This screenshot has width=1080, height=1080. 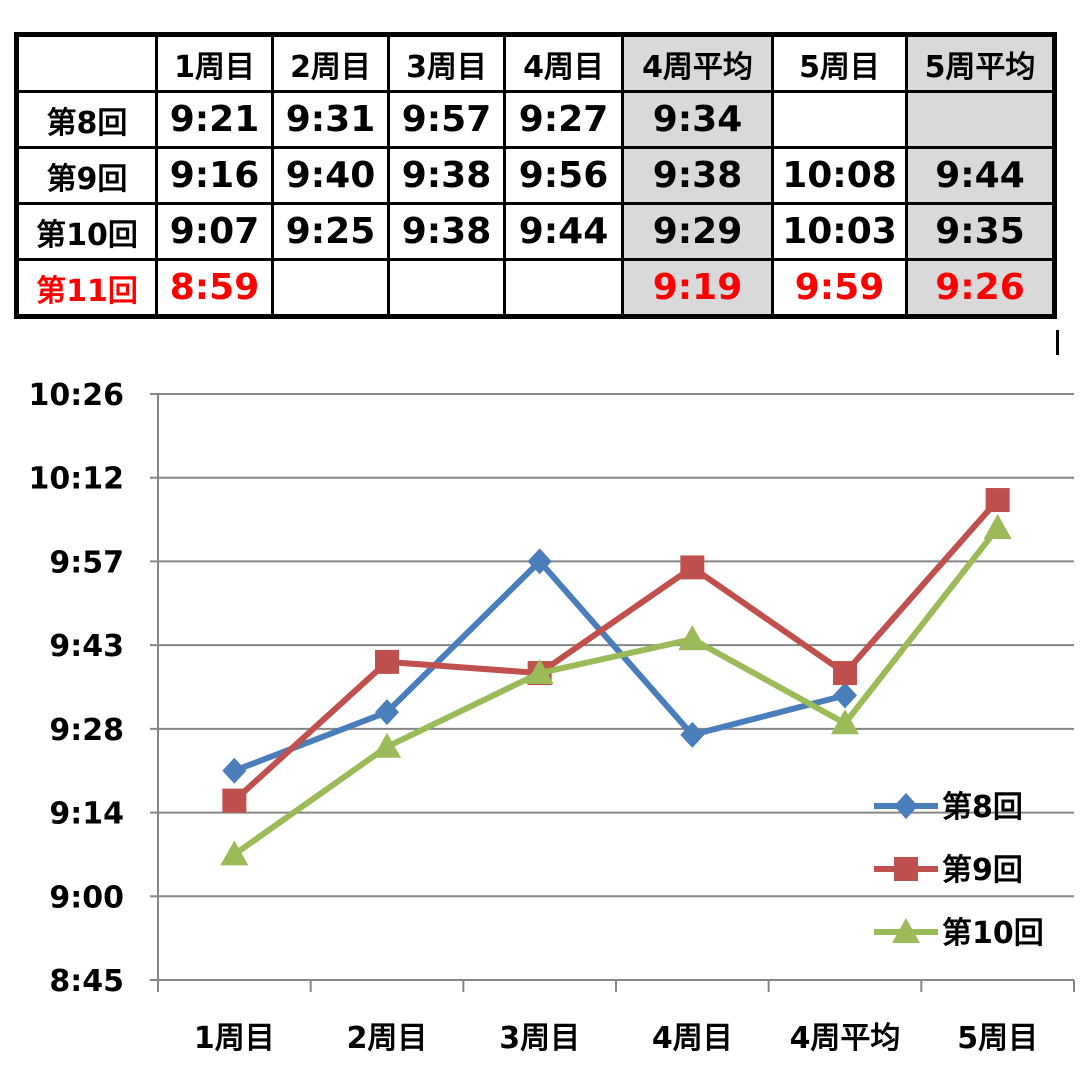 I want to click on table-row: 第8回 9:21 9:31 9:57 9:27 9:34, so click(x=535, y=119).